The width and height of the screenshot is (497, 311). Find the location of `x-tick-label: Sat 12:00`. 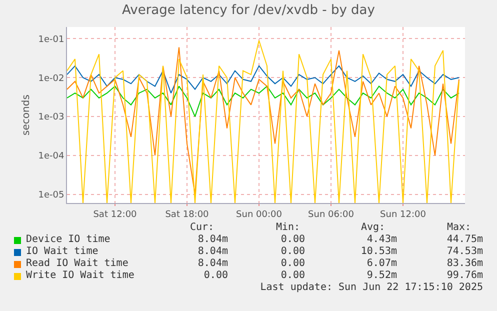

x-tick-label: Sat 12:00 is located at coordinates (115, 215).